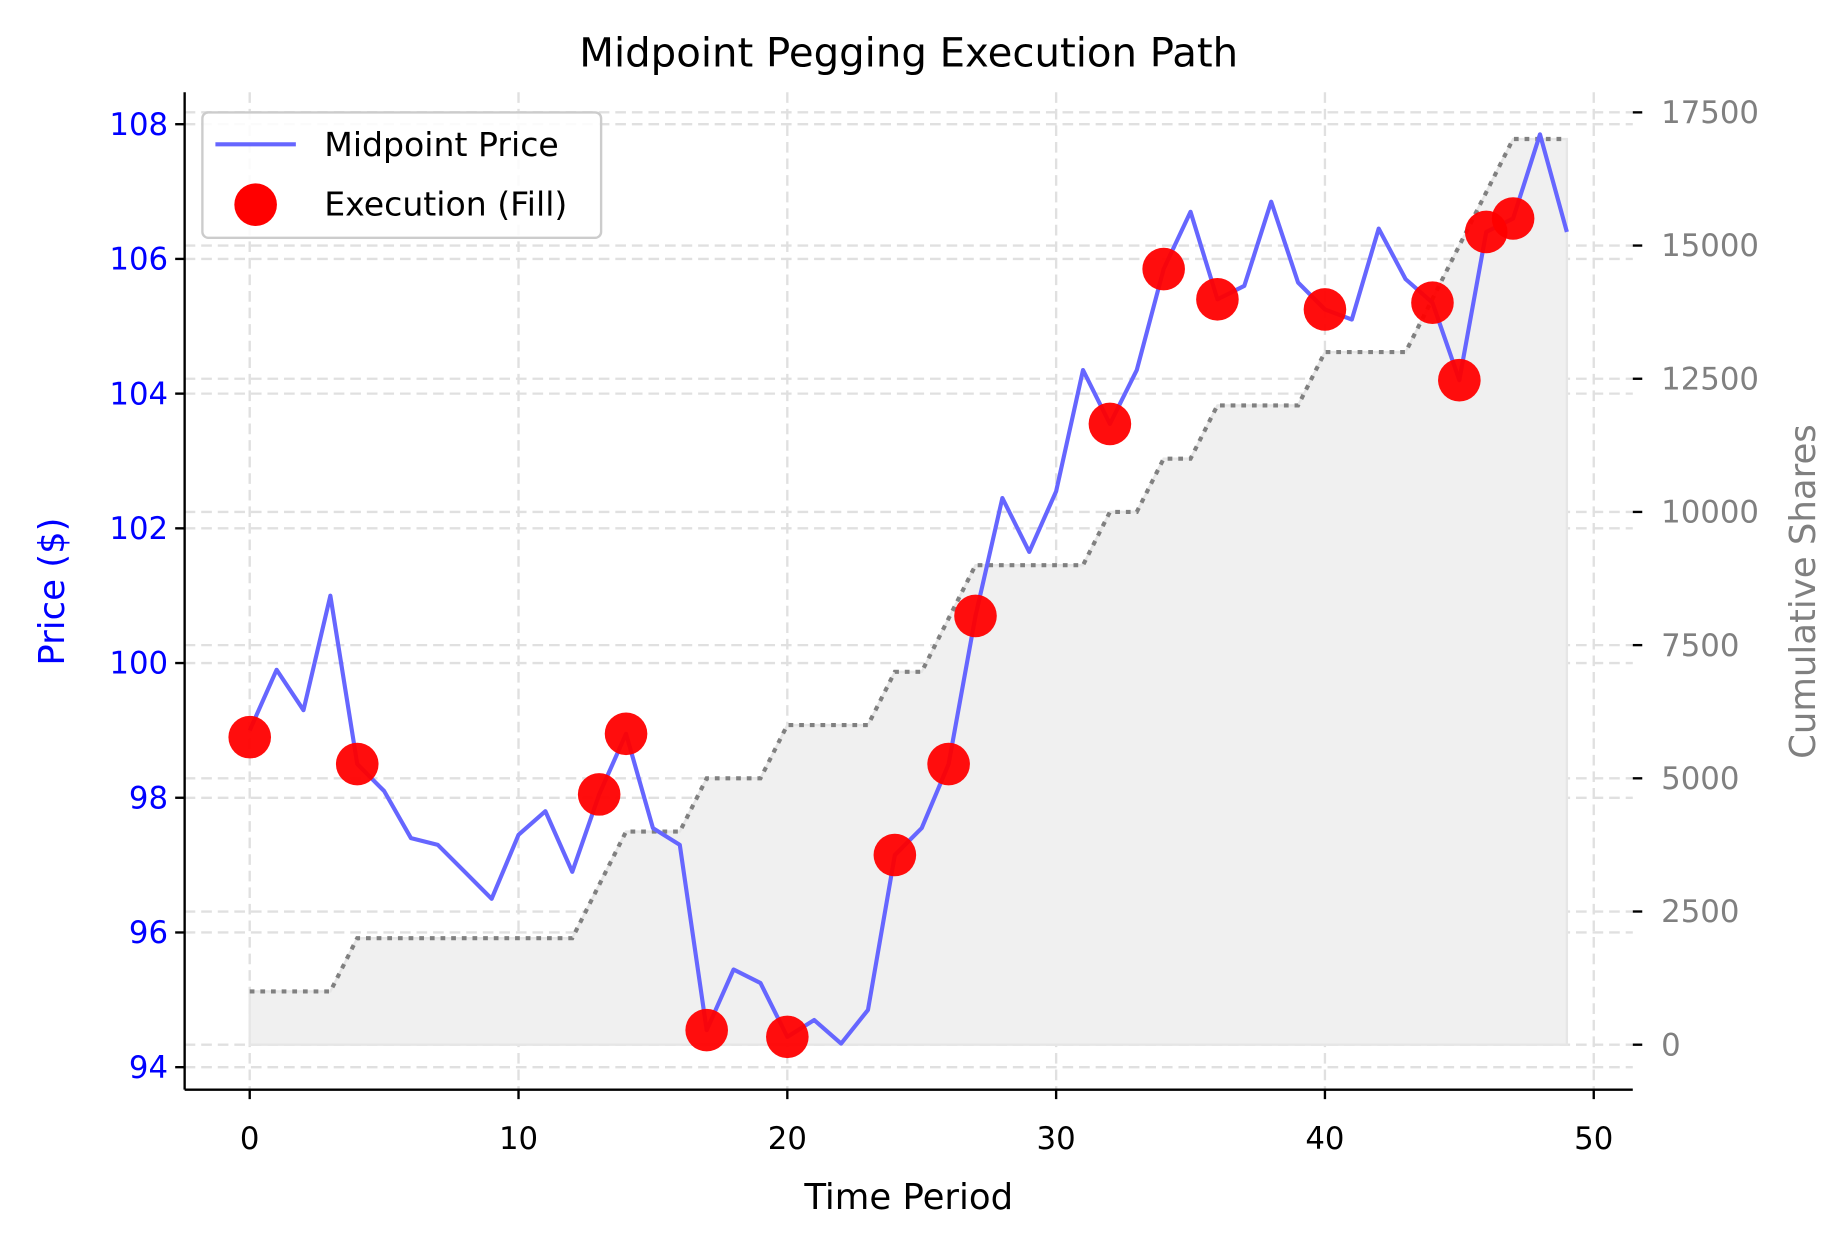 Image resolution: width=1834 pixels, height=1234 pixels. Describe the element at coordinates (441, 144) in the screenshot. I see `legend-label-price: Midpoint Price` at that location.